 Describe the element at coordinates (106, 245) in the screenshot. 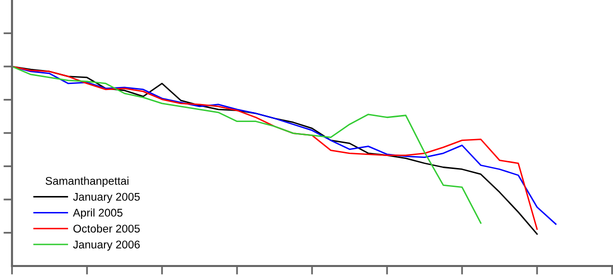

I see `legend-label: January 2006` at that location.